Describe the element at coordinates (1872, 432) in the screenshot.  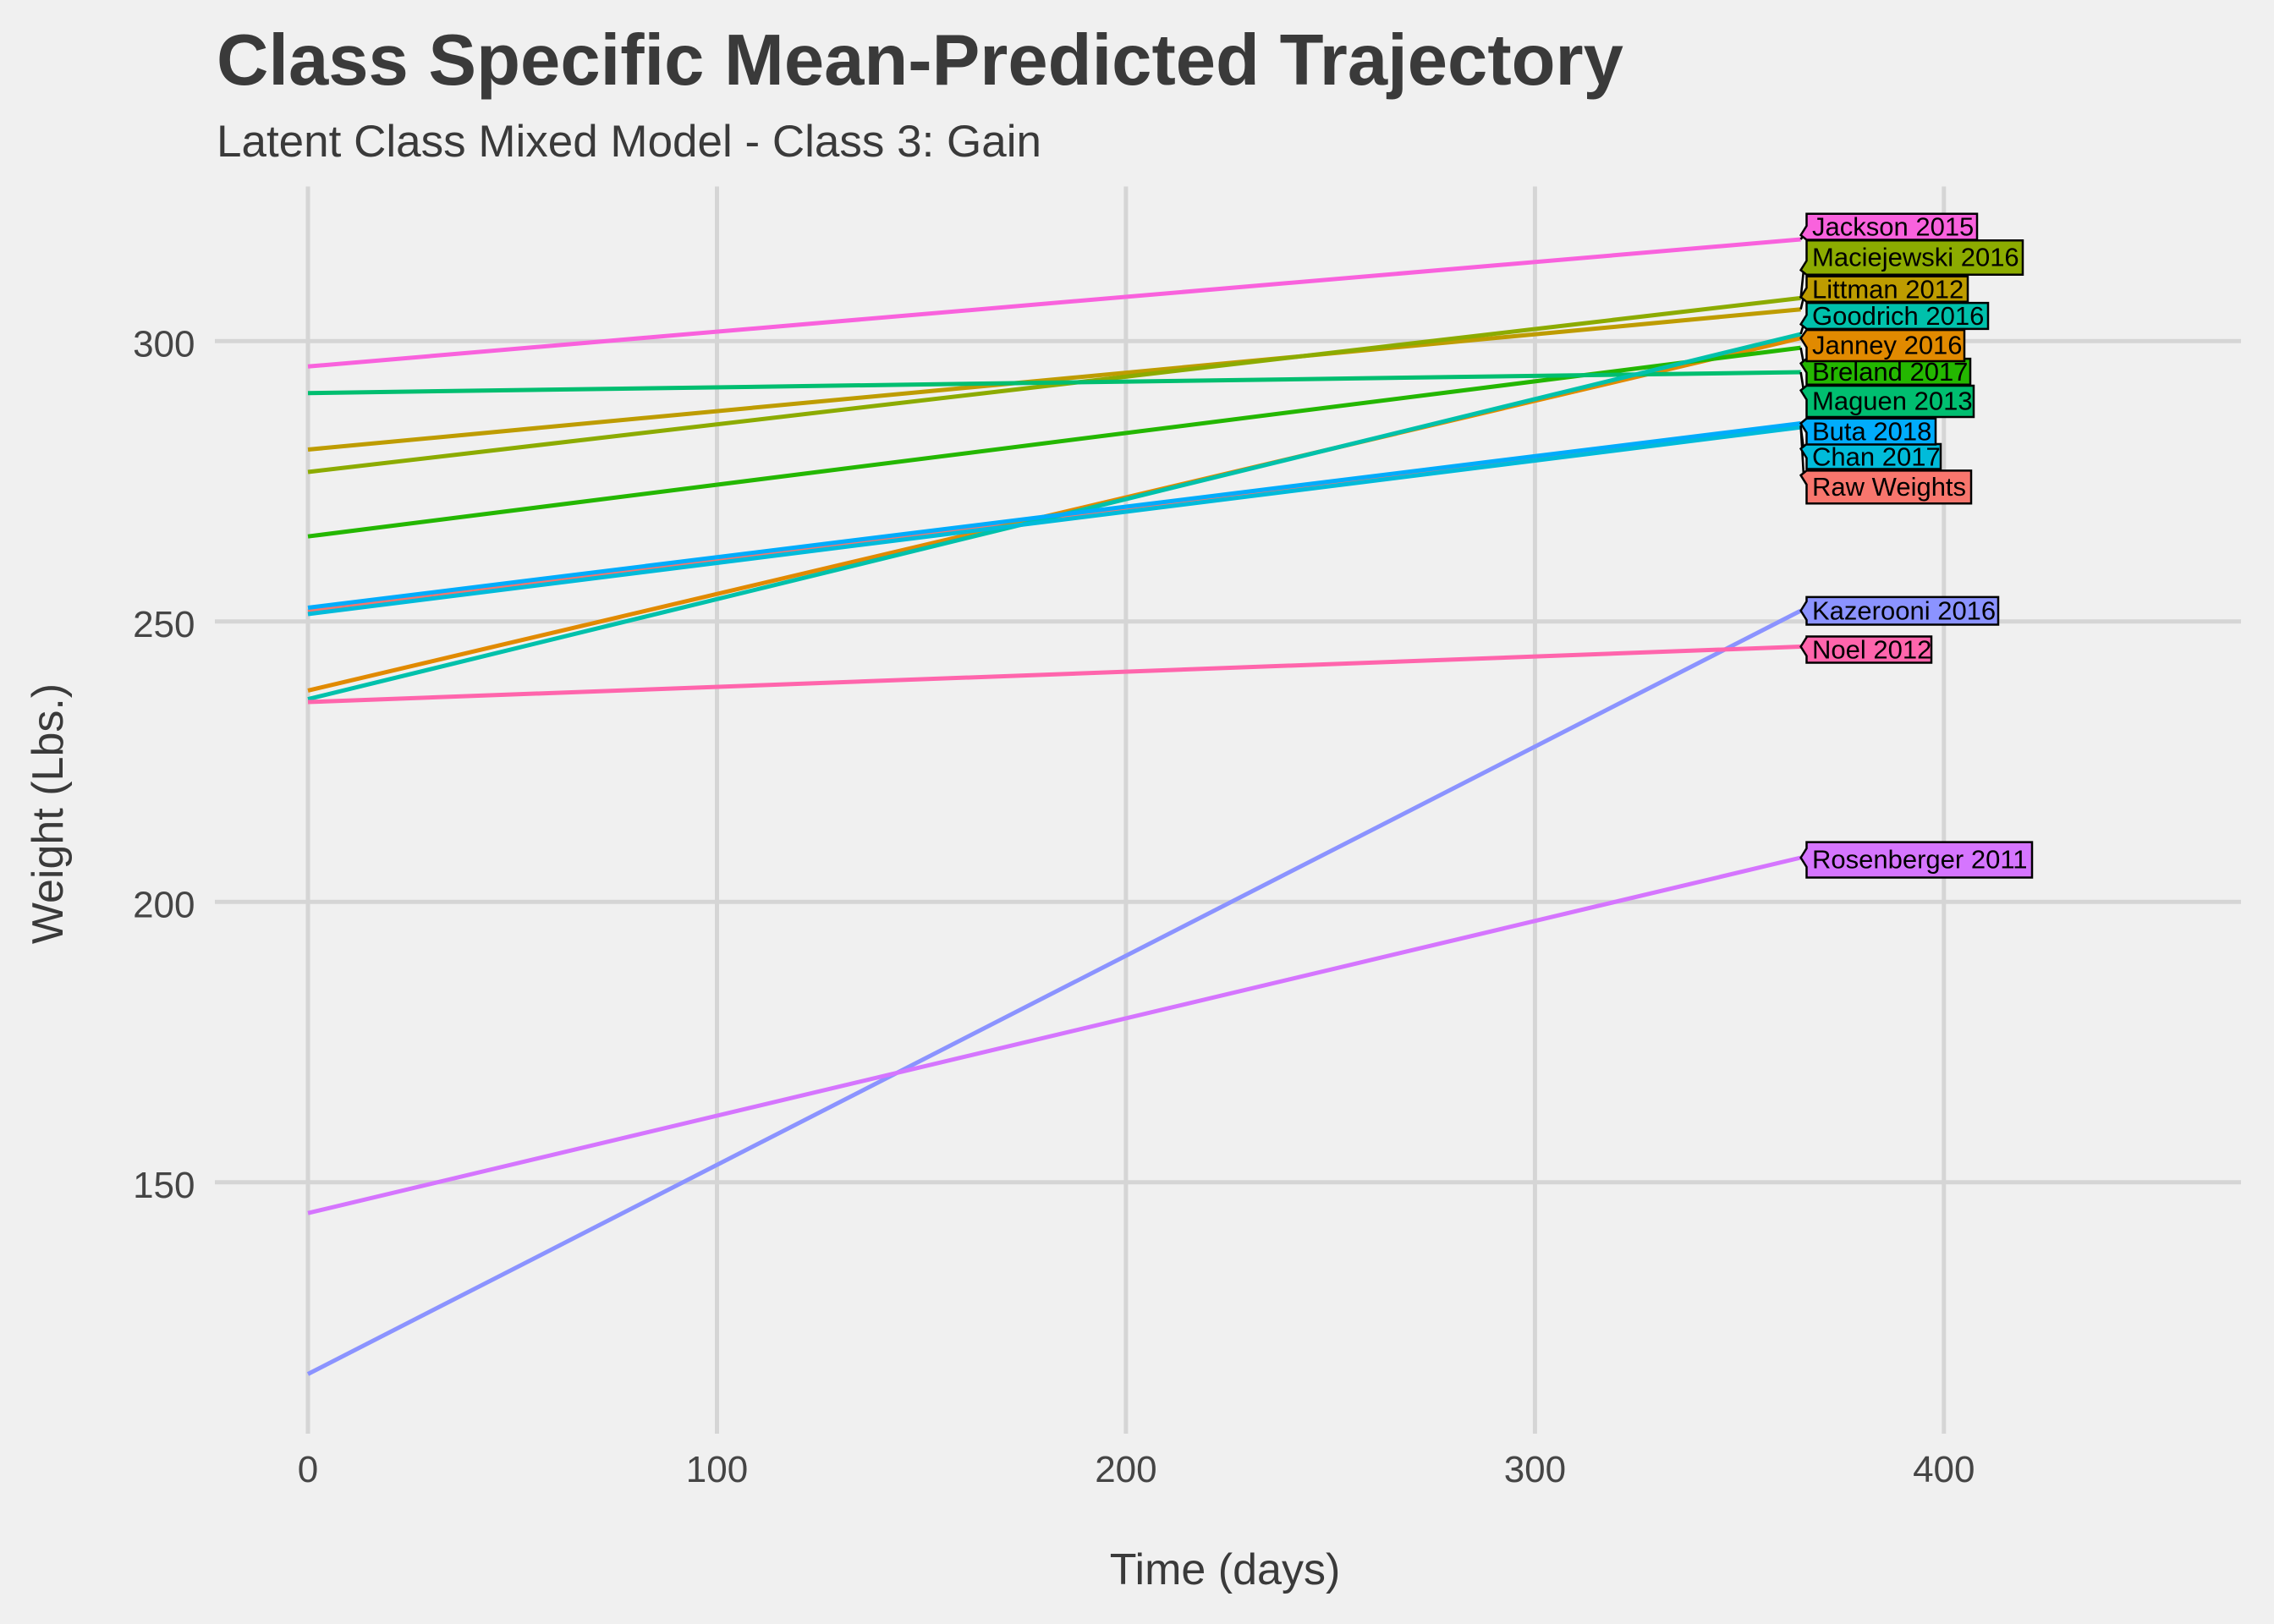
I see `svg-text: Buta 2018` at that location.